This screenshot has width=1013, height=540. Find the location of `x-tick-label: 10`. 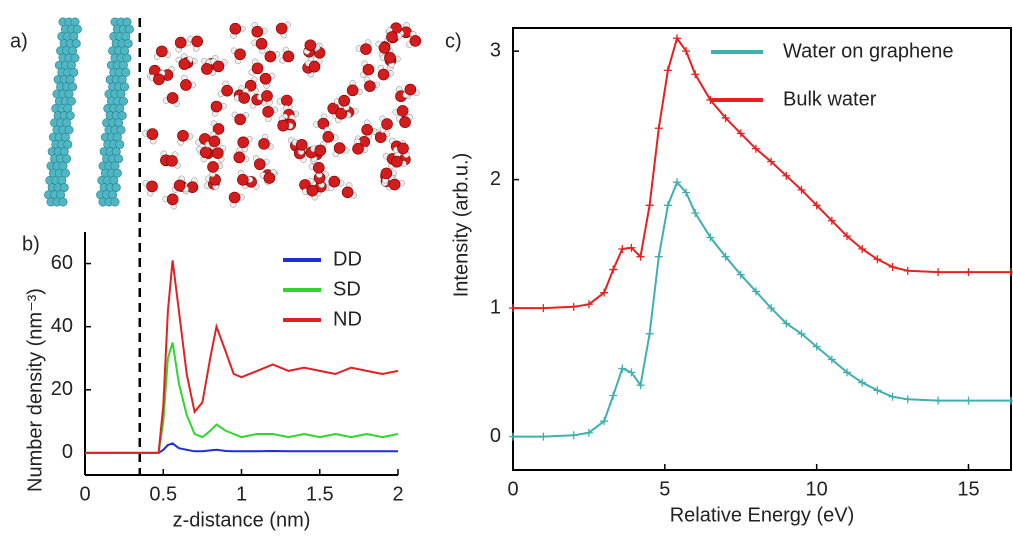

x-tick-label: 10 is located at coordinates (817, 489).